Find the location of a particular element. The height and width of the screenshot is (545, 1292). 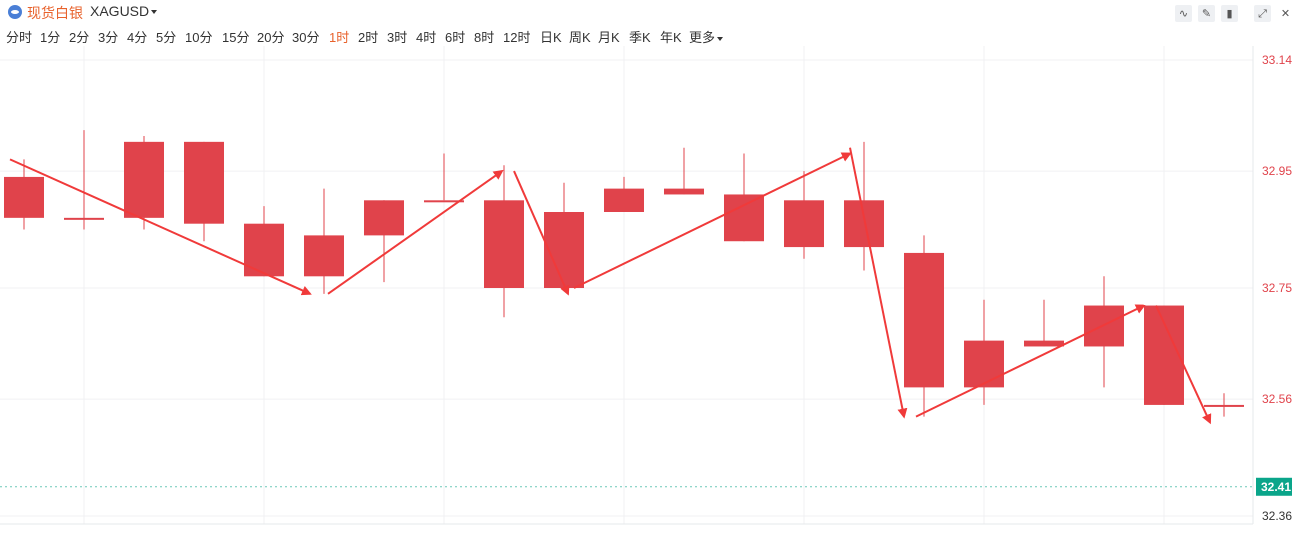

draw-pen-icon: ✎ is located at coordinates (1206, 13).